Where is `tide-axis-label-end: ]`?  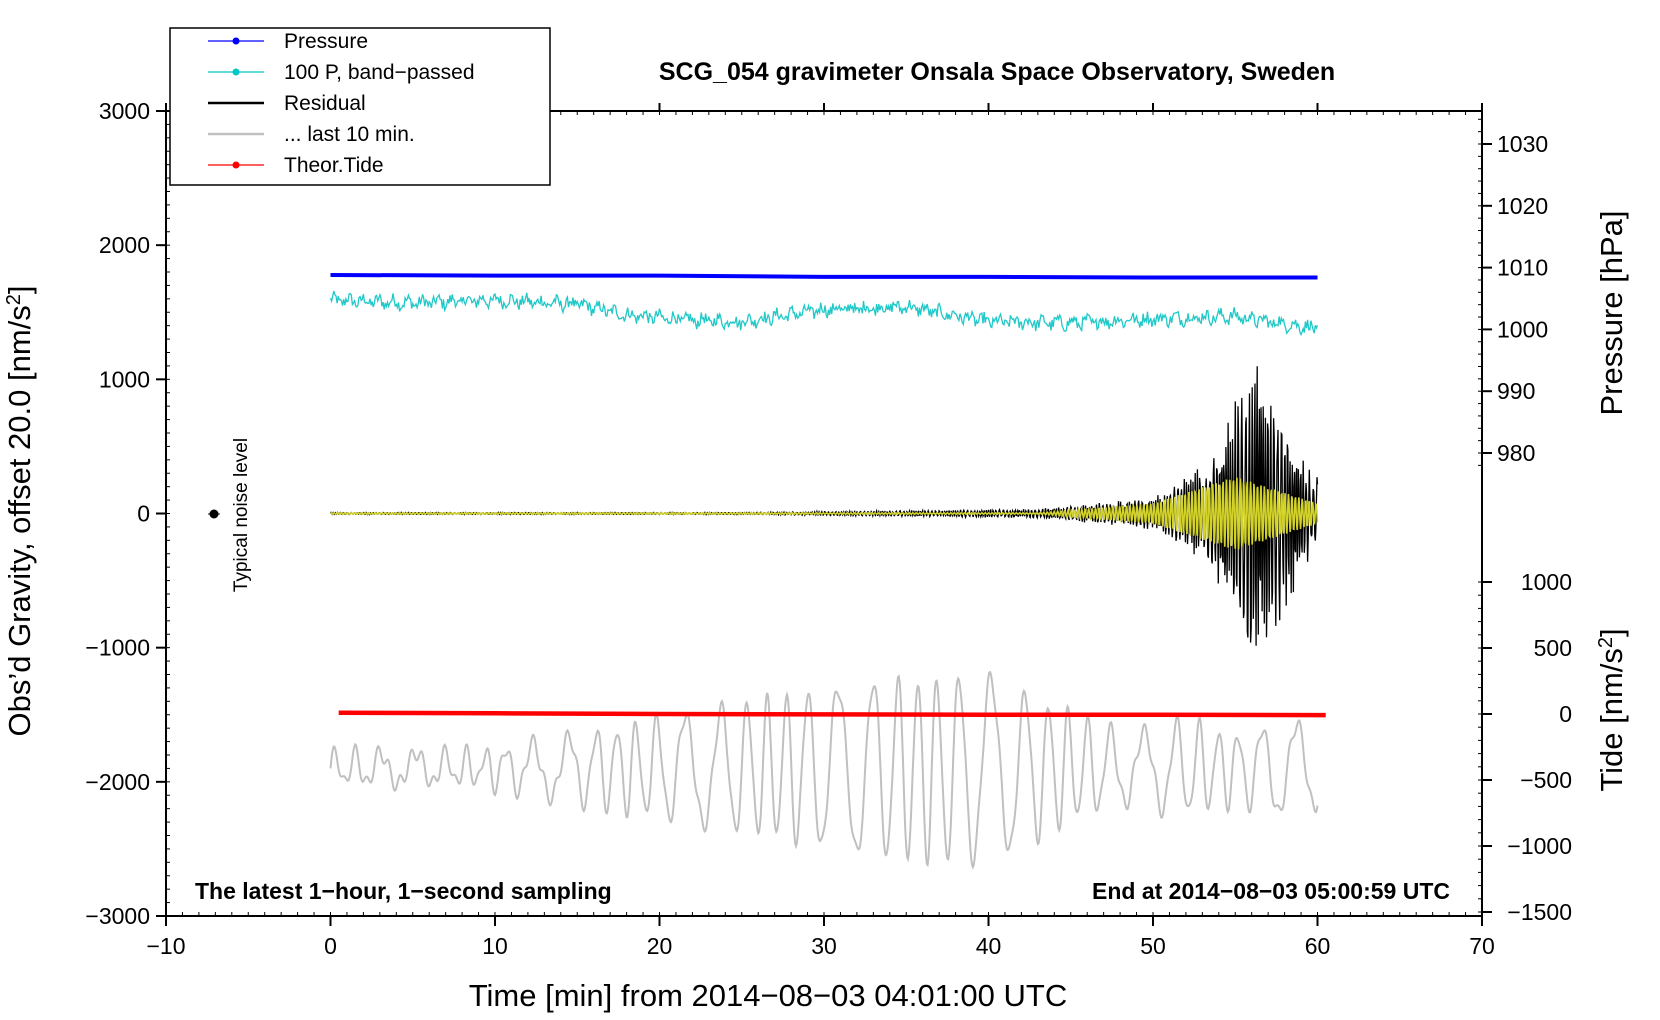
tide-axis-label-end: ] is located at coordinates (1611, 632).